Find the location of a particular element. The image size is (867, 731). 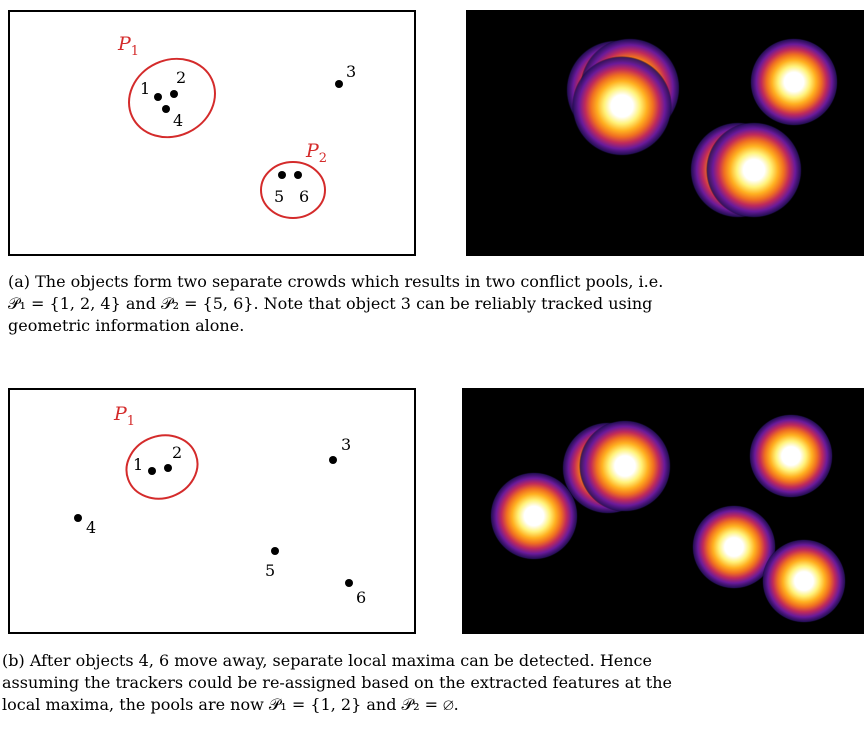

pool-1-ellipse-b is located at coordinates (162, 467).